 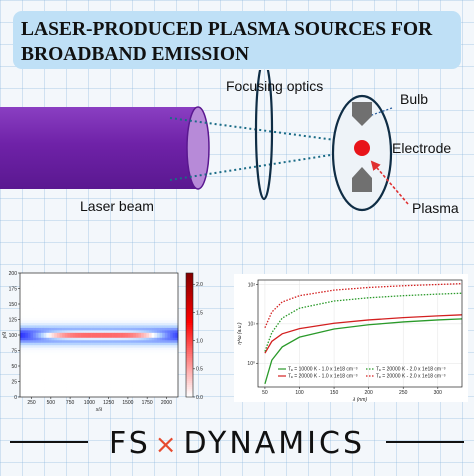 What do you see at coordinates (359, 399) in the screenshot?
I see `x-axis-label: λ (nm)` at bounding box center [359, 399].